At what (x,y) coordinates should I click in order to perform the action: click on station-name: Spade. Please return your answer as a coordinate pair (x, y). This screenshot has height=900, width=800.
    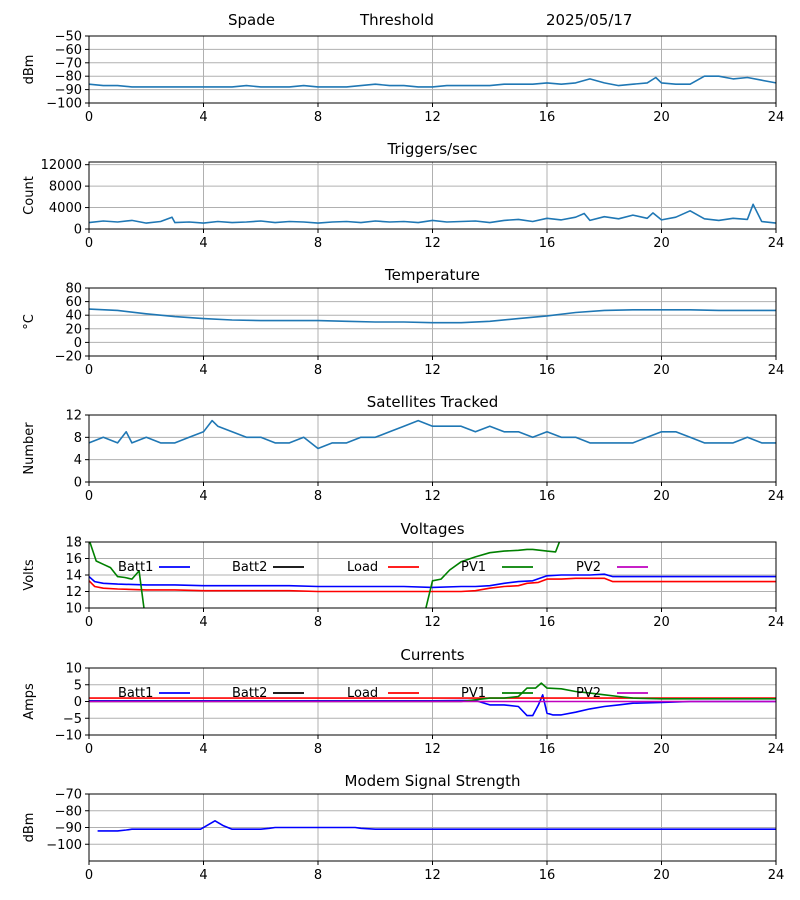
    Looking at the image, I should click on (251, 20).